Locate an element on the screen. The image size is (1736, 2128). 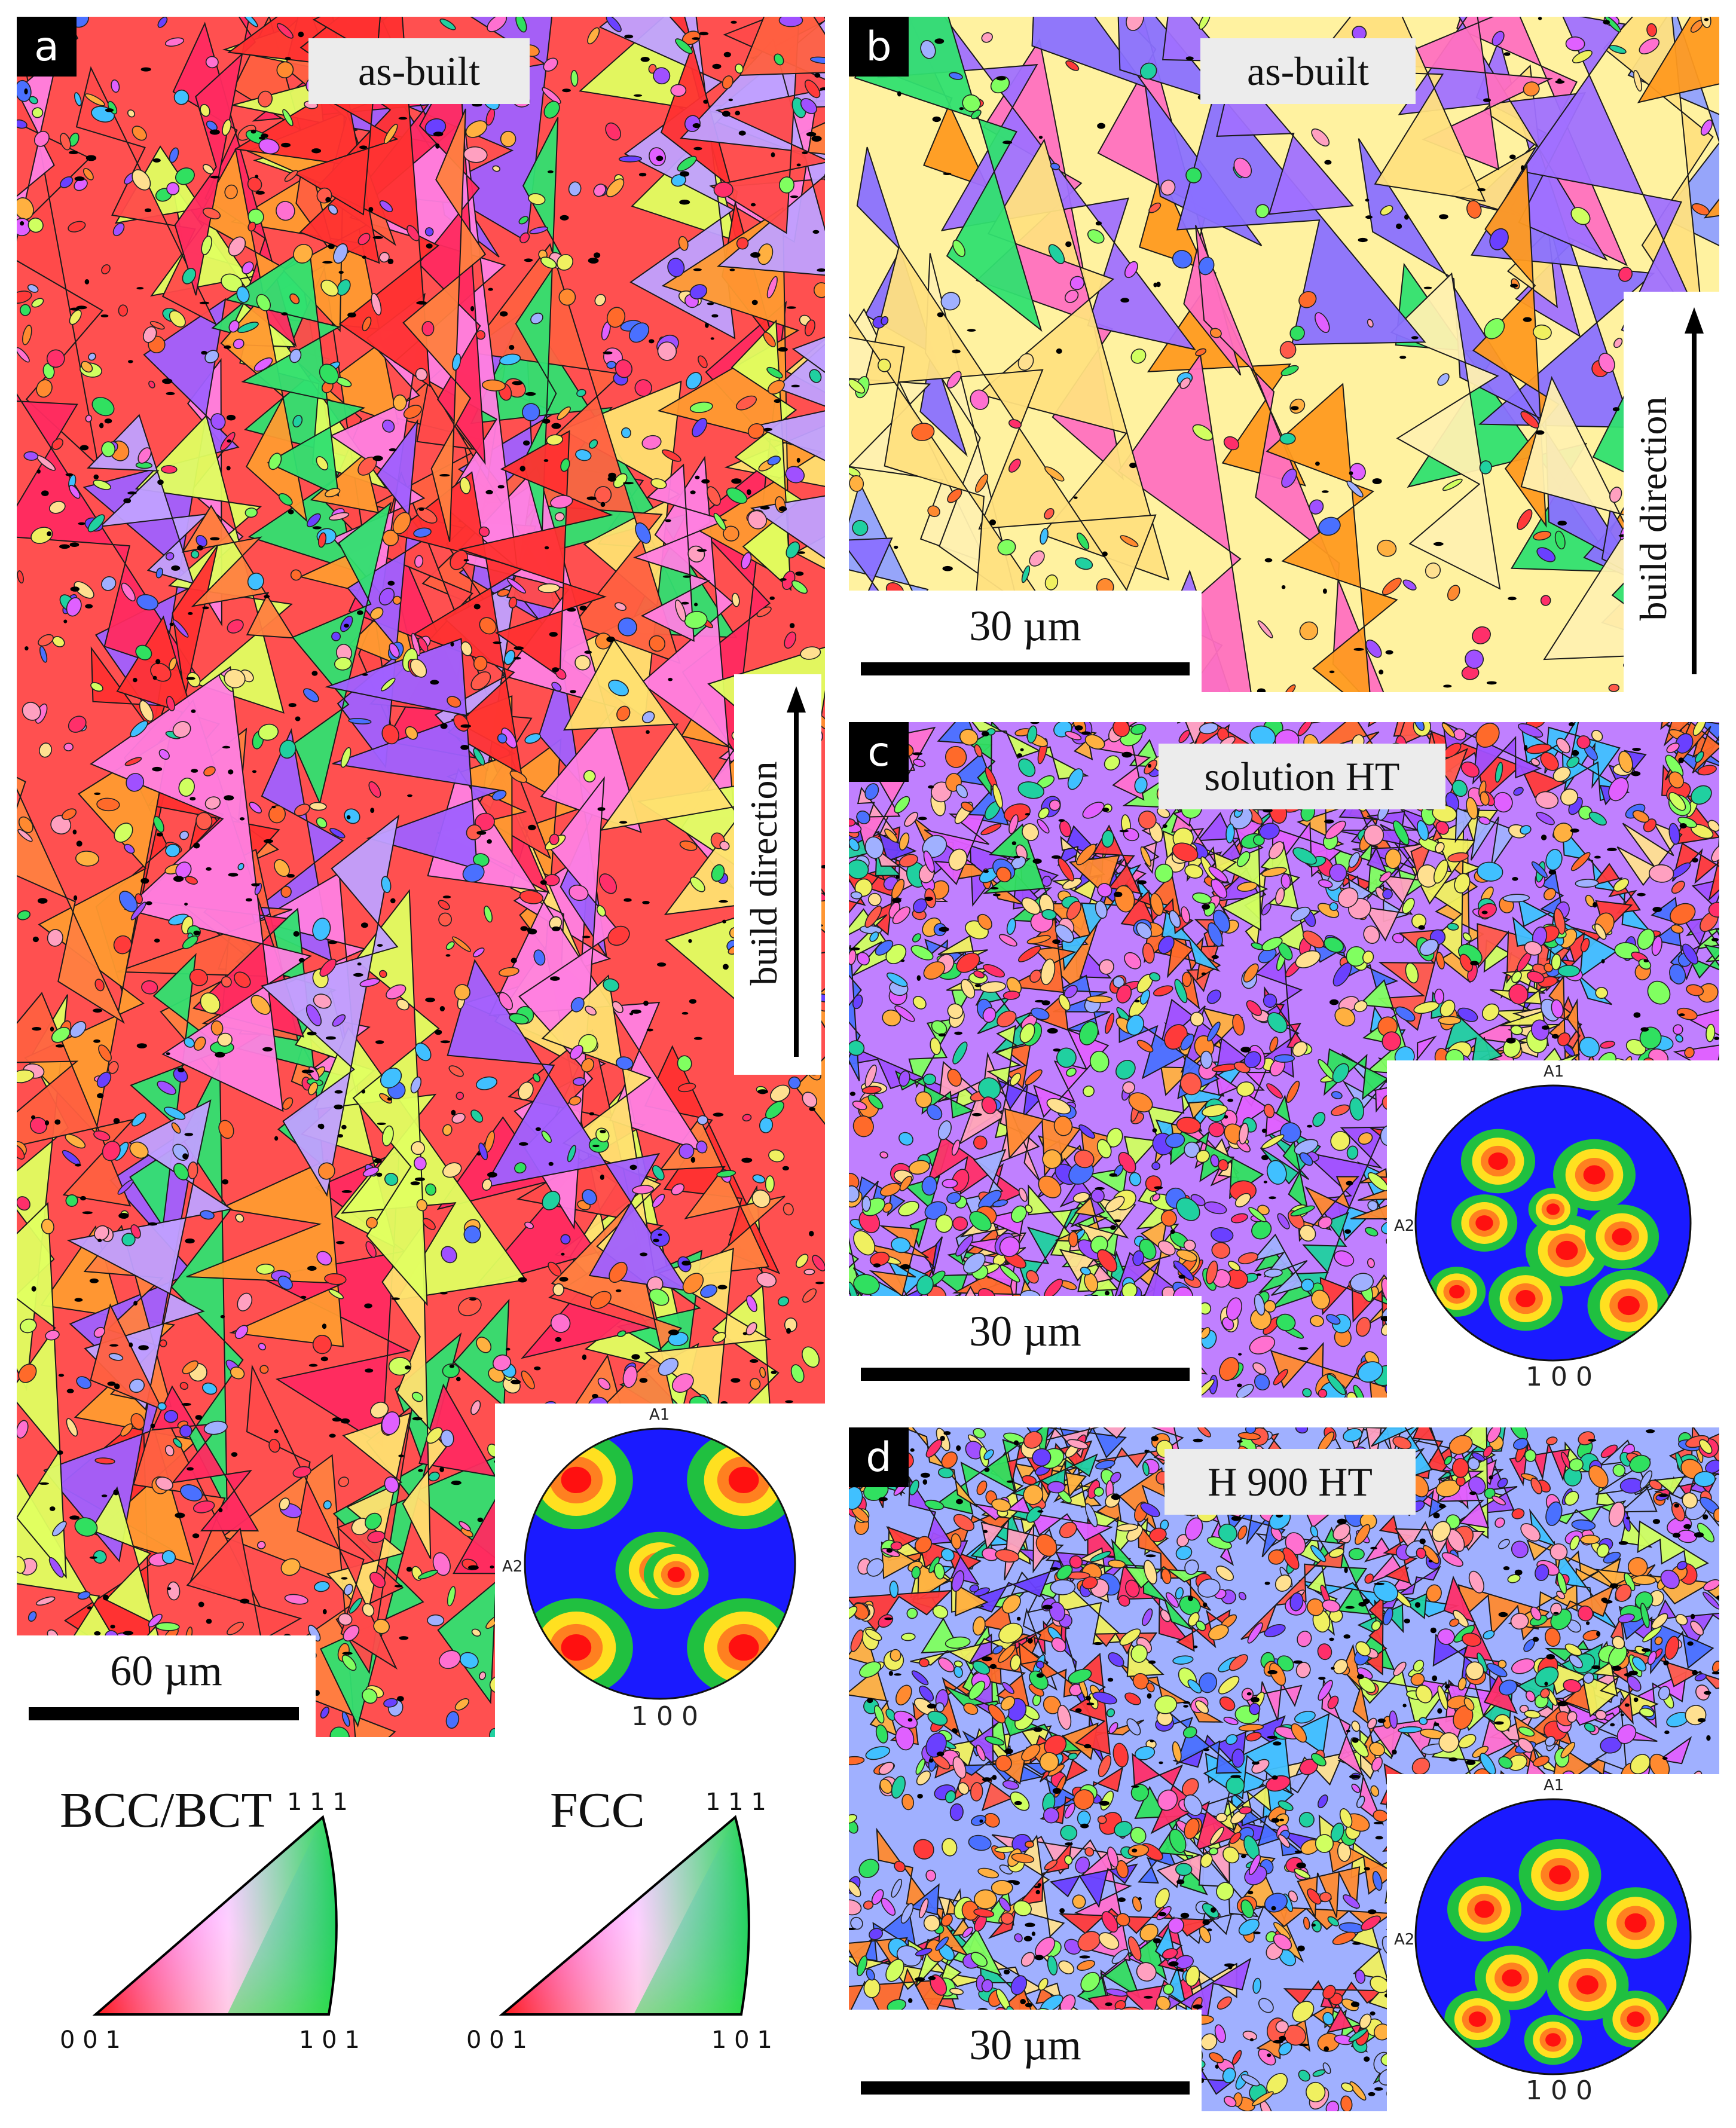
panel-label-d: d is located at coordinates (879, 1457).